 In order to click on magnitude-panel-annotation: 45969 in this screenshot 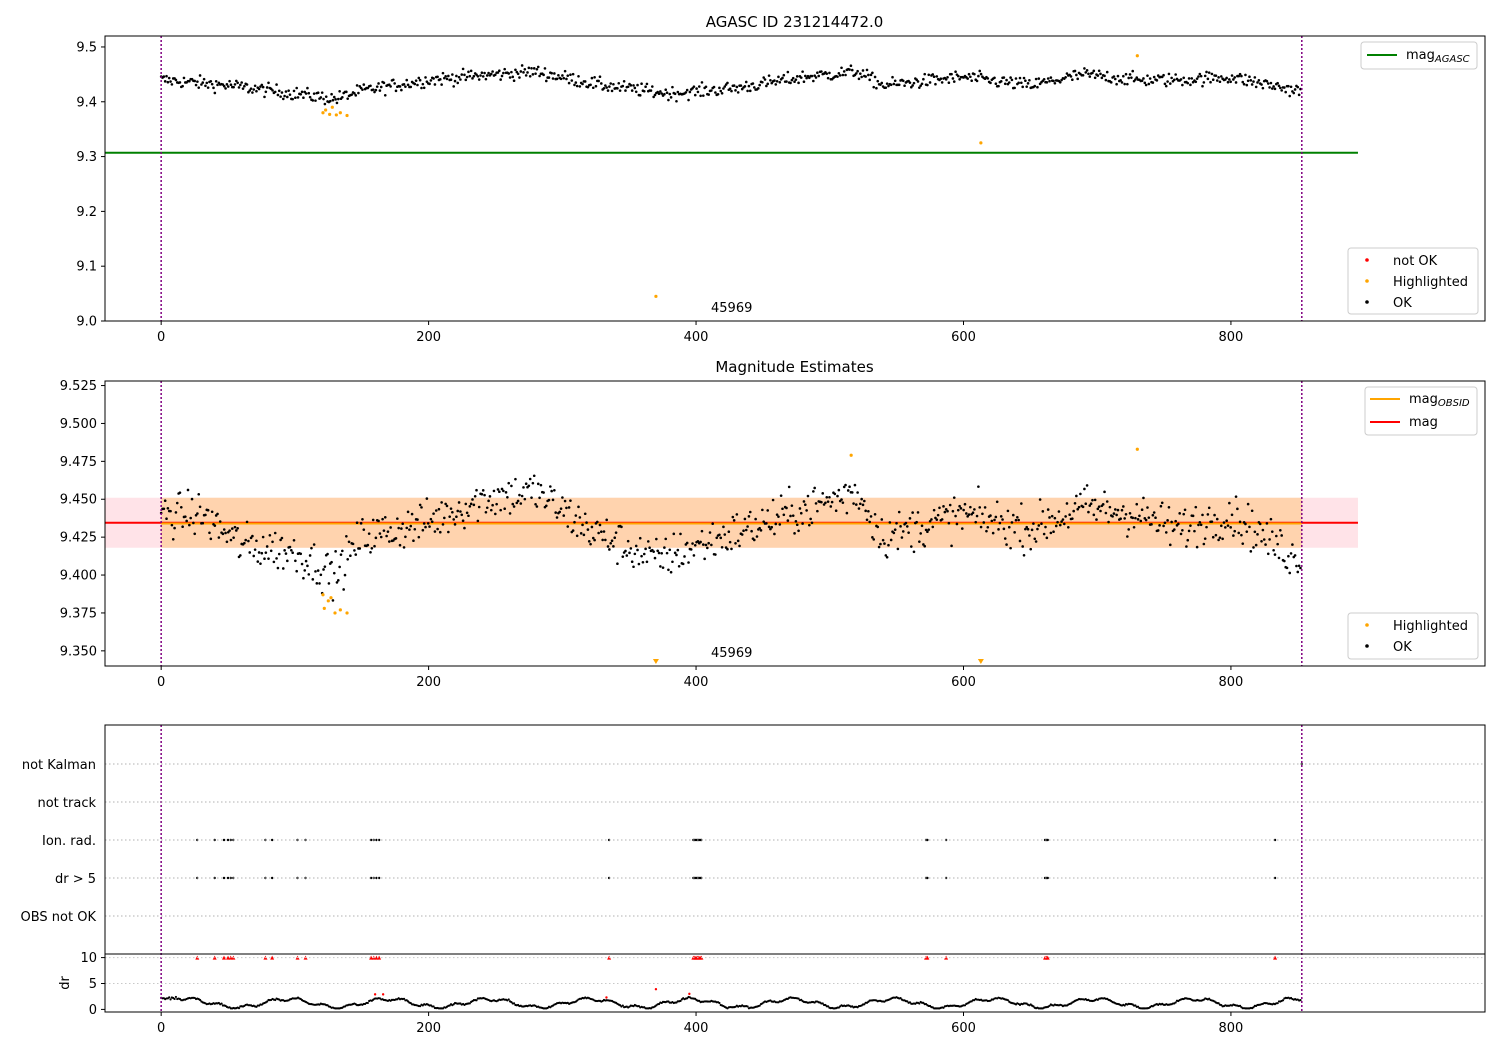, I will do `click(731, 653)`.